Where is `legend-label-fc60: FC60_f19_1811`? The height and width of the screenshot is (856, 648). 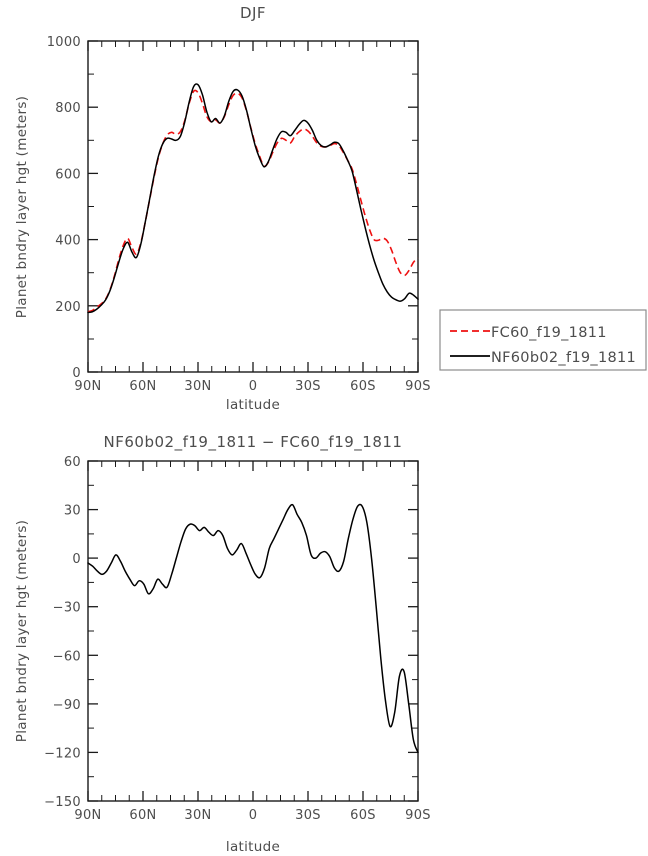
legend-label-fc60: FC60_f19_1811 is located at coordinates (549, 333).